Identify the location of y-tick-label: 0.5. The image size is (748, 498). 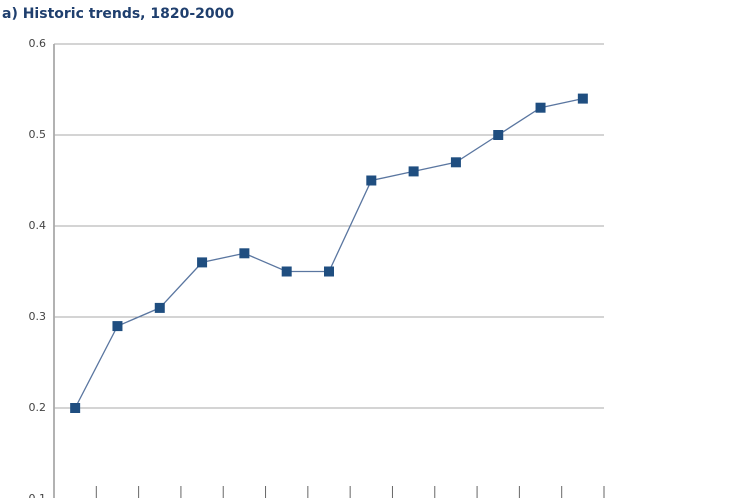
(38, 134).